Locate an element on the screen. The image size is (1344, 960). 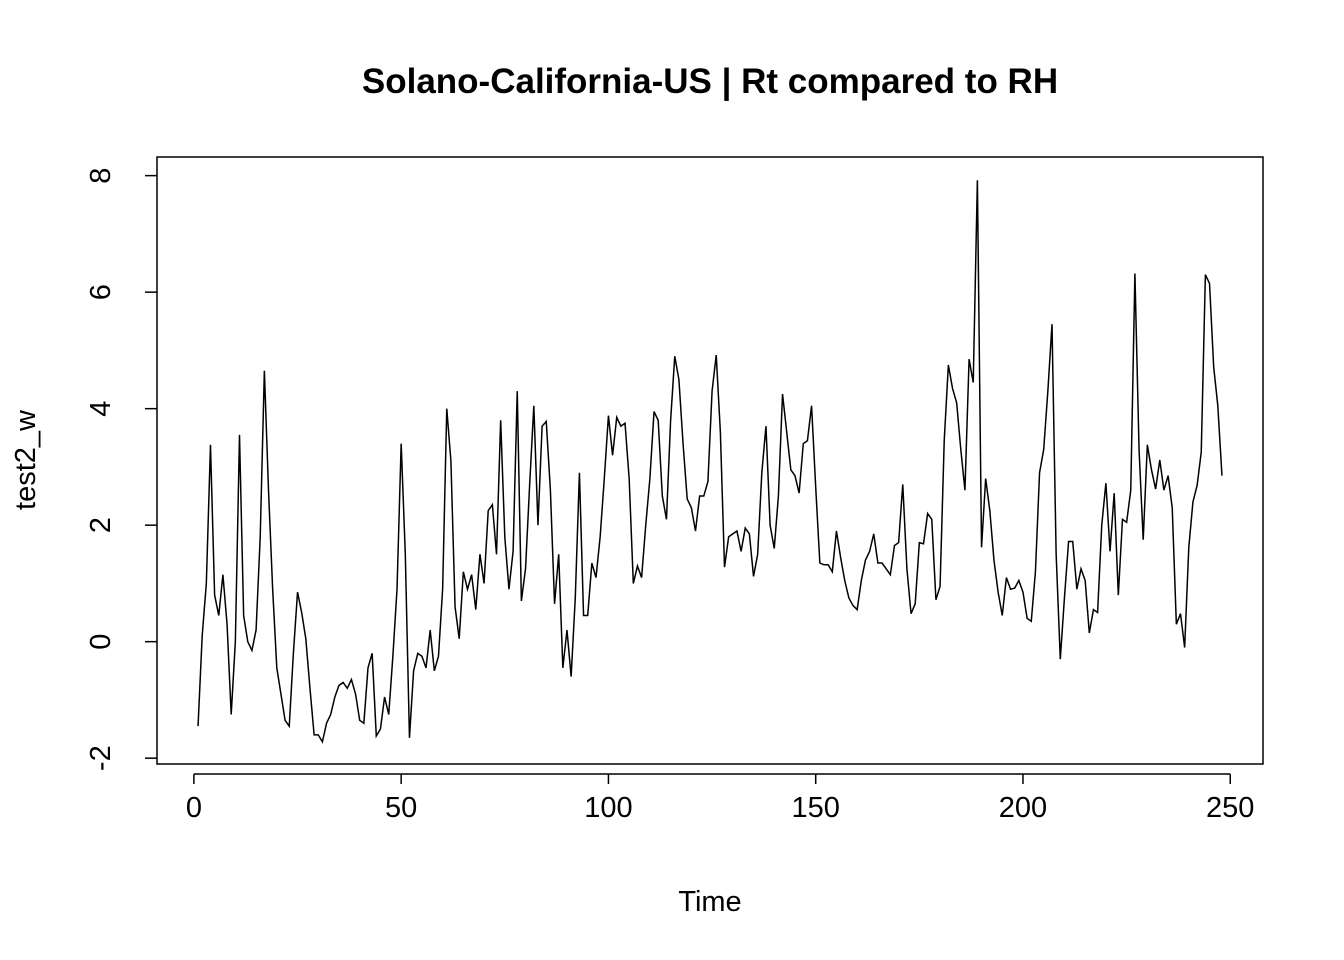
x-tick-label: 200 is located at coordinates (1023, 808).